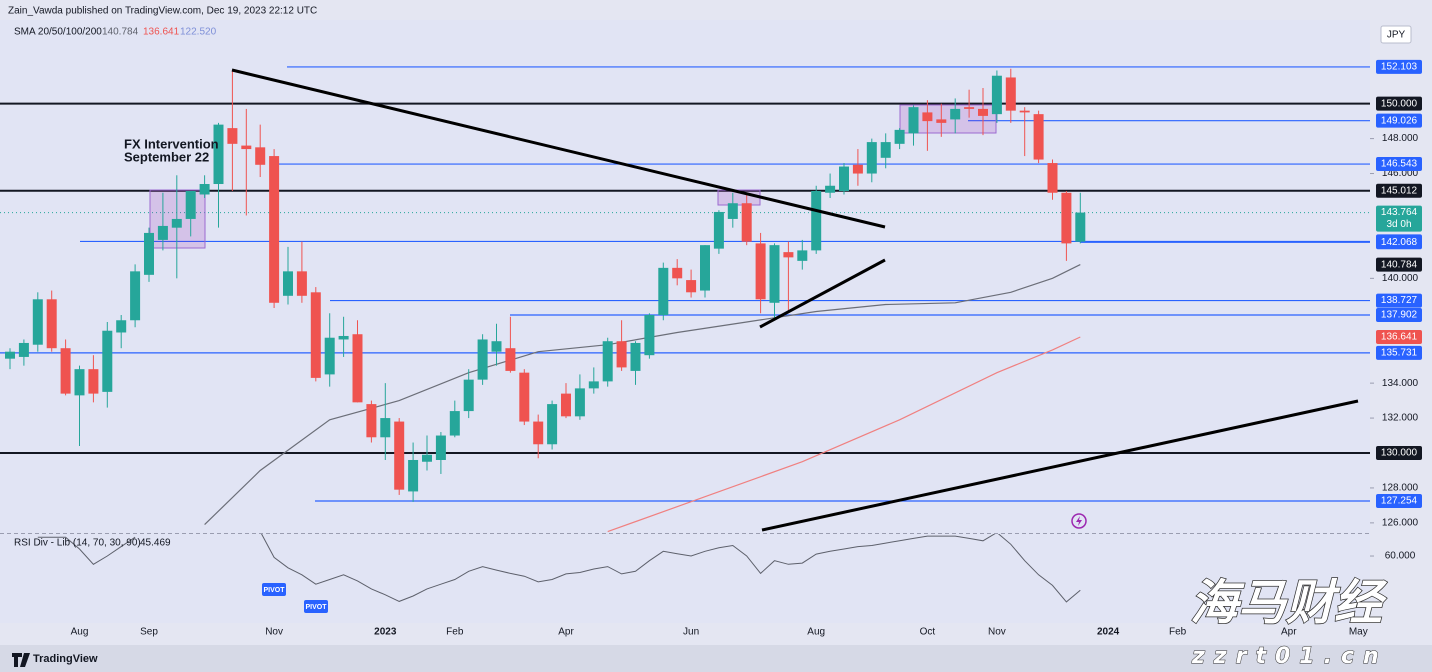  I want to click on currency: JPY, so click(1396, 35).